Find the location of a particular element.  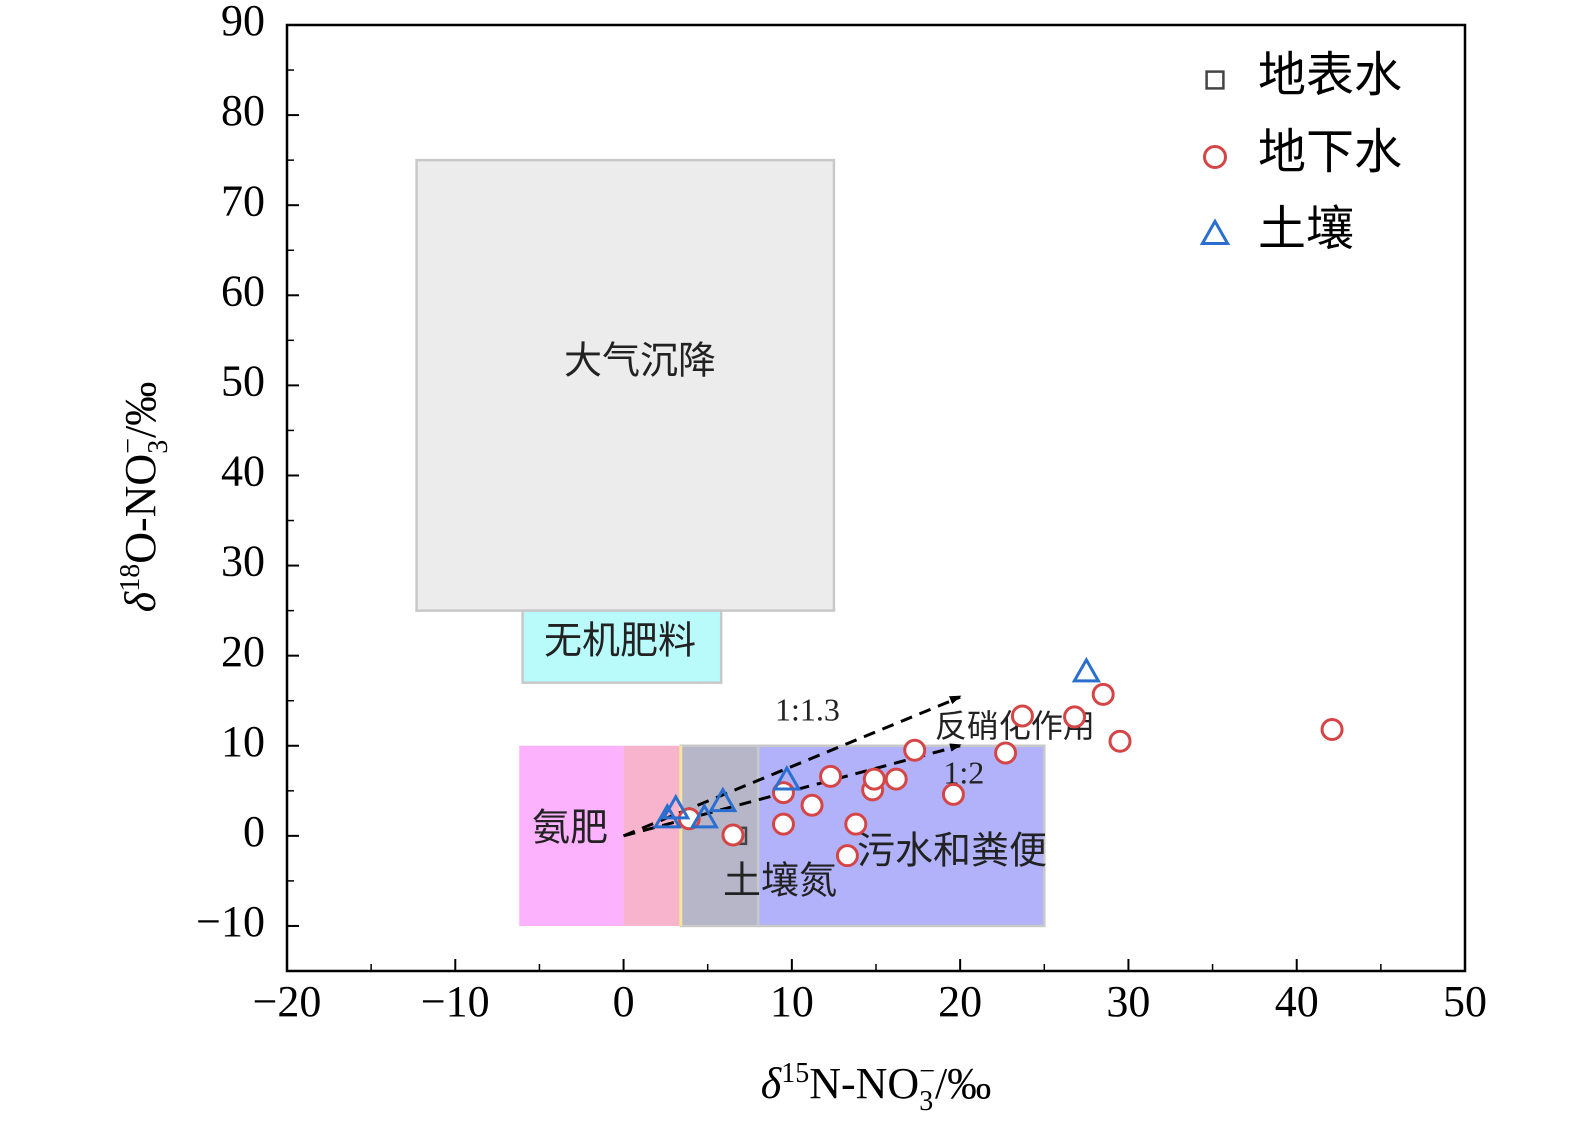

legend-label-2: 土壤 is located at coordinates (1306, 229).